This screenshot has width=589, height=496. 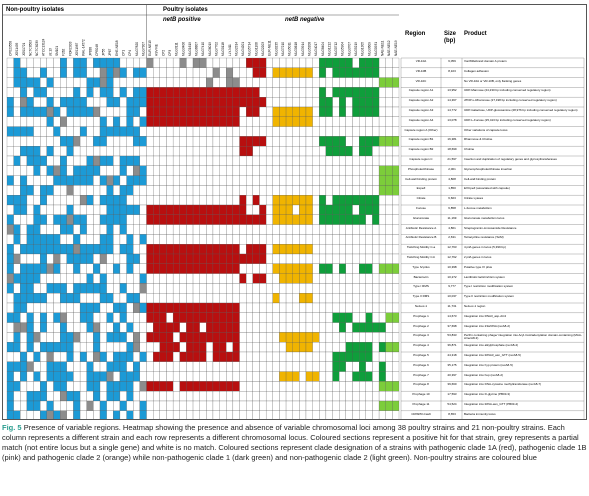 What do you see at coordinates (230, 50) in the screenshot?
I see `strain-label: LLY-N11` at bounding box center [230, 50].